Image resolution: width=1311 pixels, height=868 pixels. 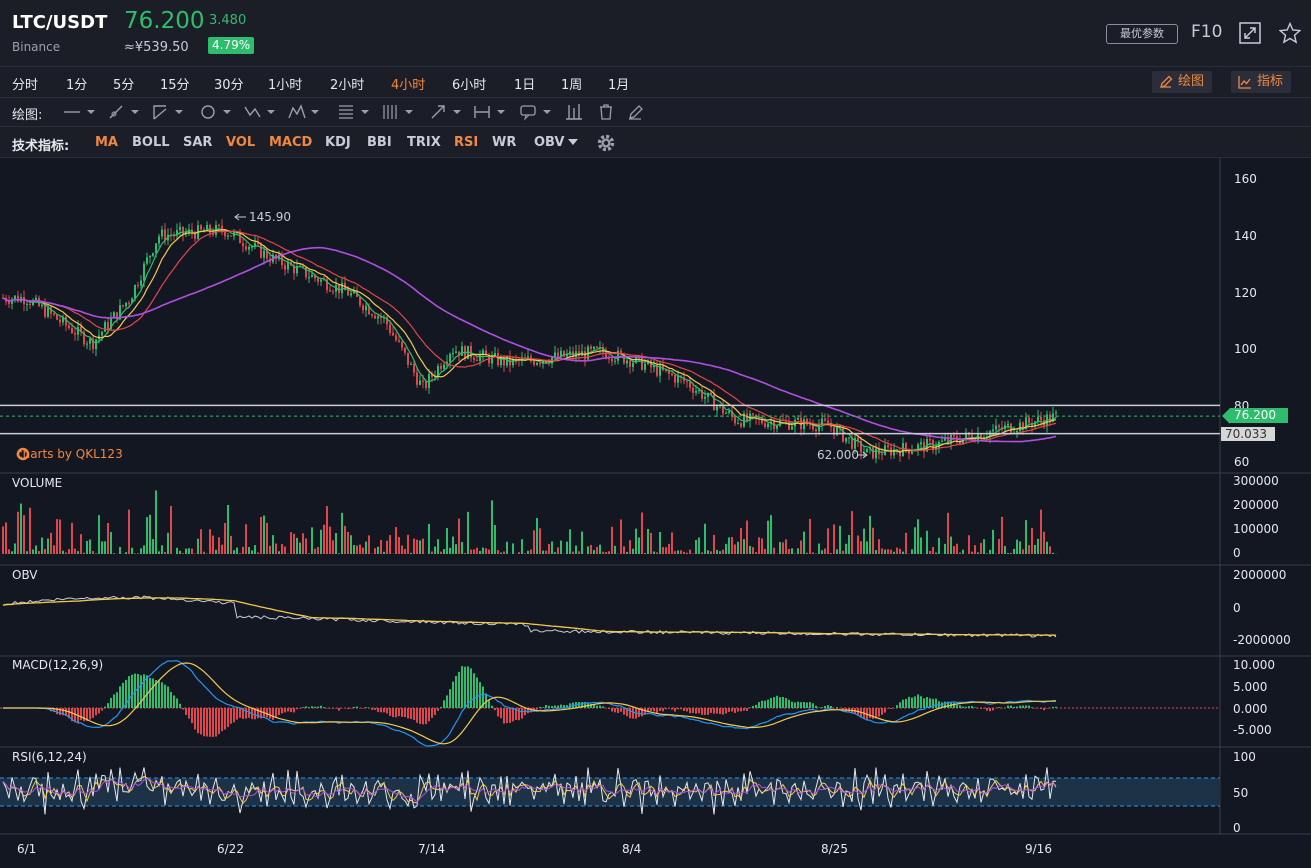 I want to click on obv-panel-label: OBV, so click(x=25, y=575).